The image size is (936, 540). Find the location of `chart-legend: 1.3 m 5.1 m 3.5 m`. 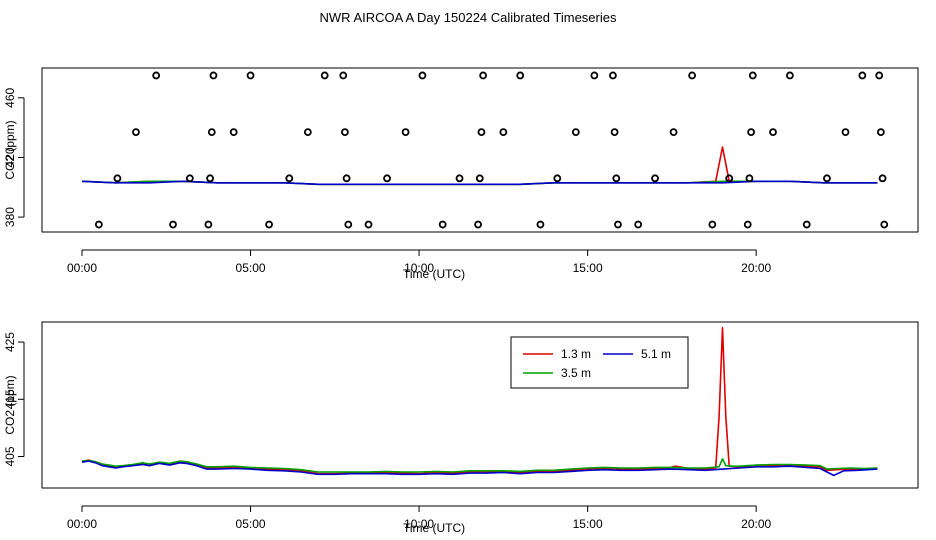

chart-legend: 1.3 m 5.1 m 3.5 m is located at coordinates (599, 362).